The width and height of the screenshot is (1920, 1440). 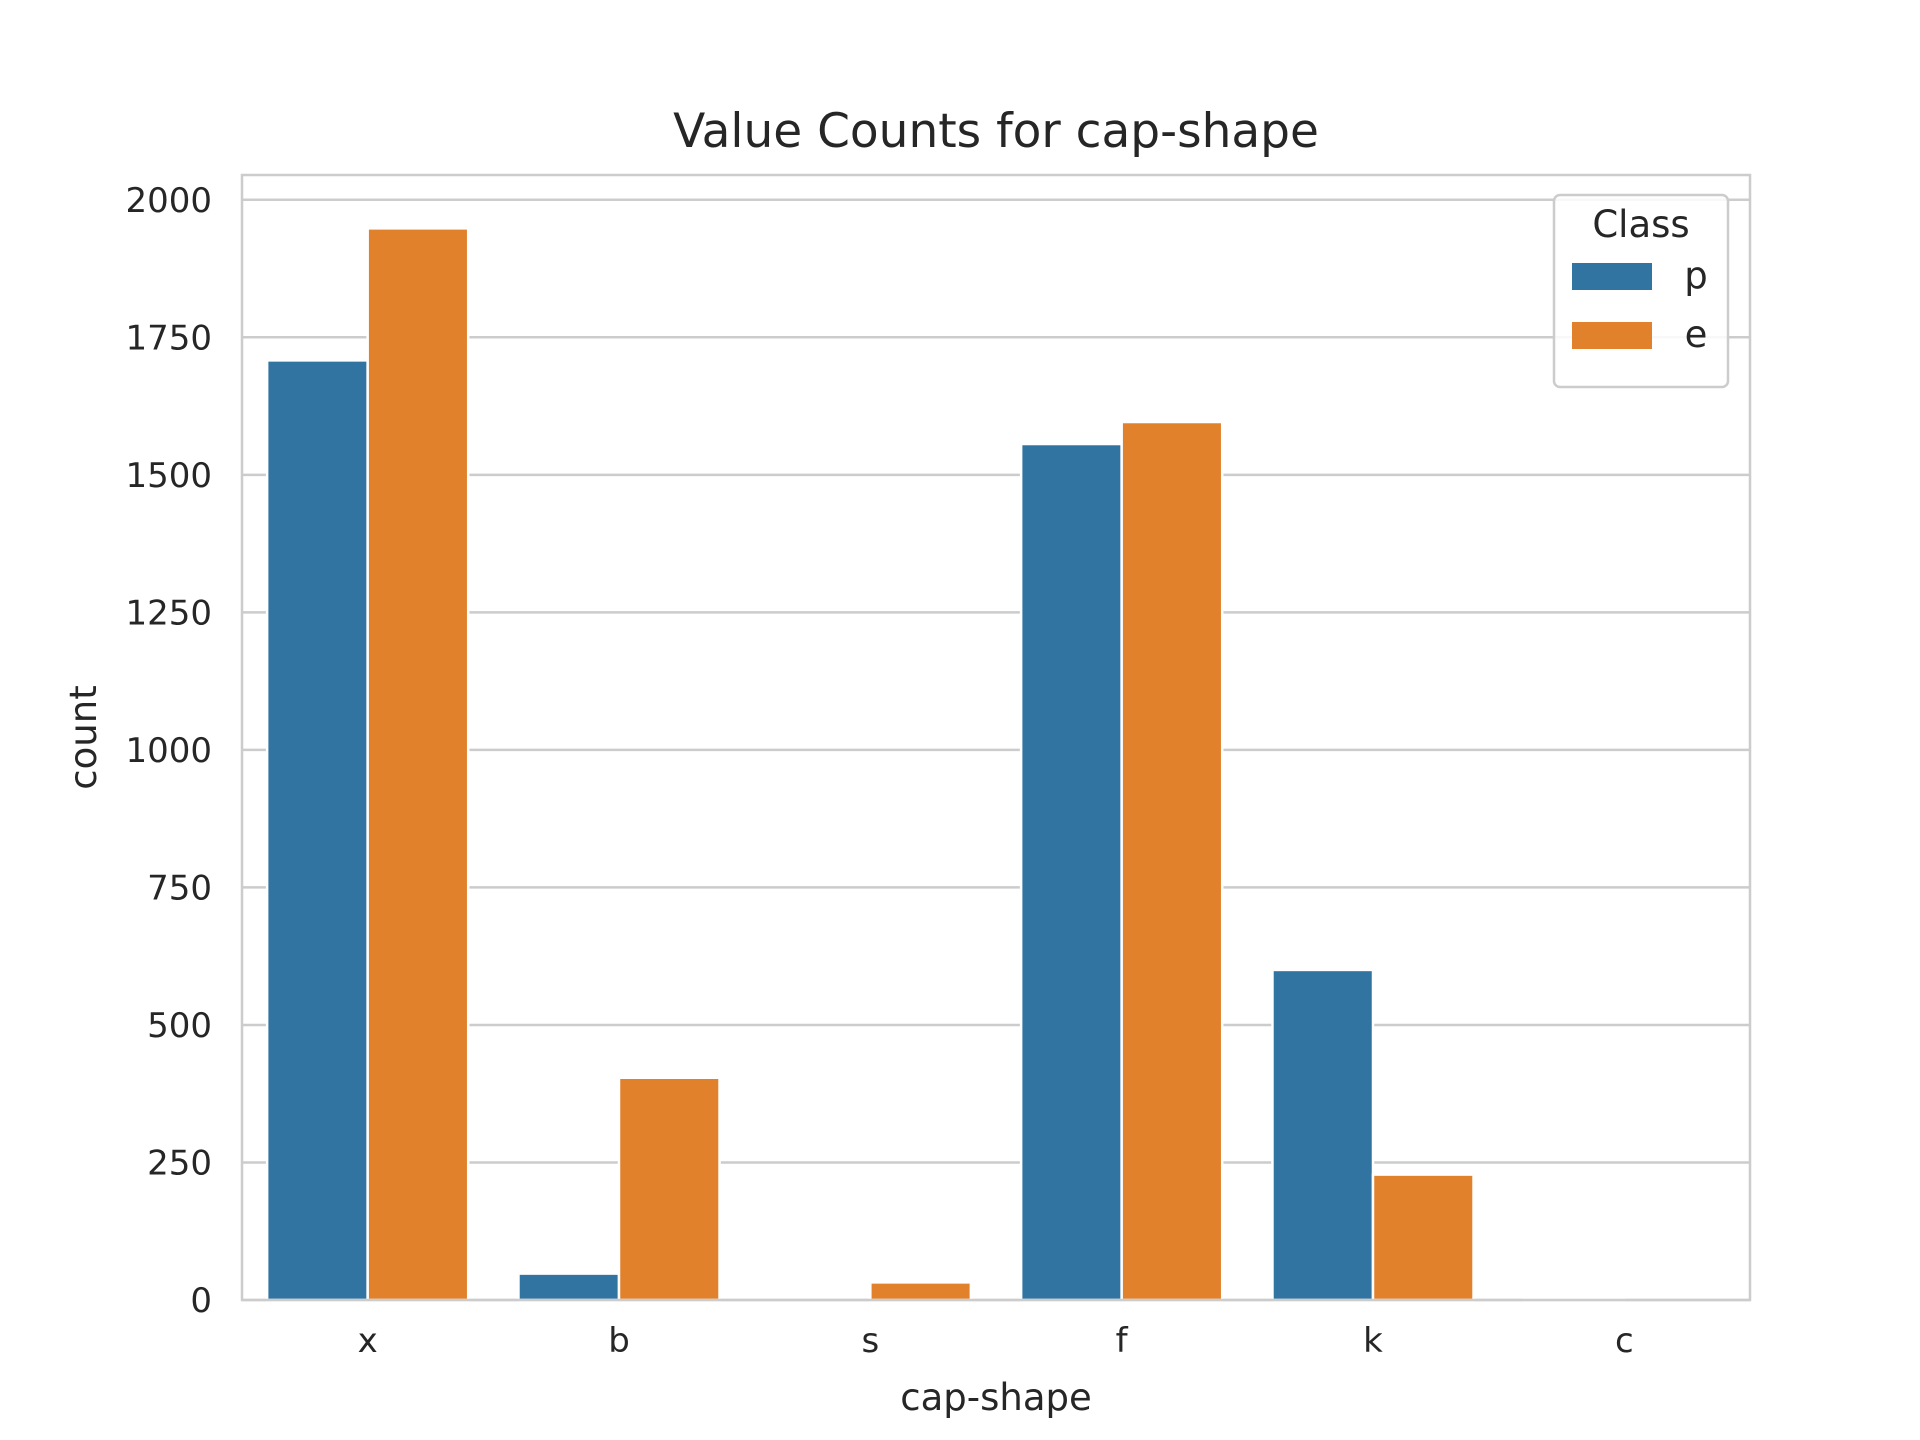 What do you see at coordinates (1624, 1341) in the screenshot?
I see `x-tick-label: c` at bounding box center [1624, 1341].